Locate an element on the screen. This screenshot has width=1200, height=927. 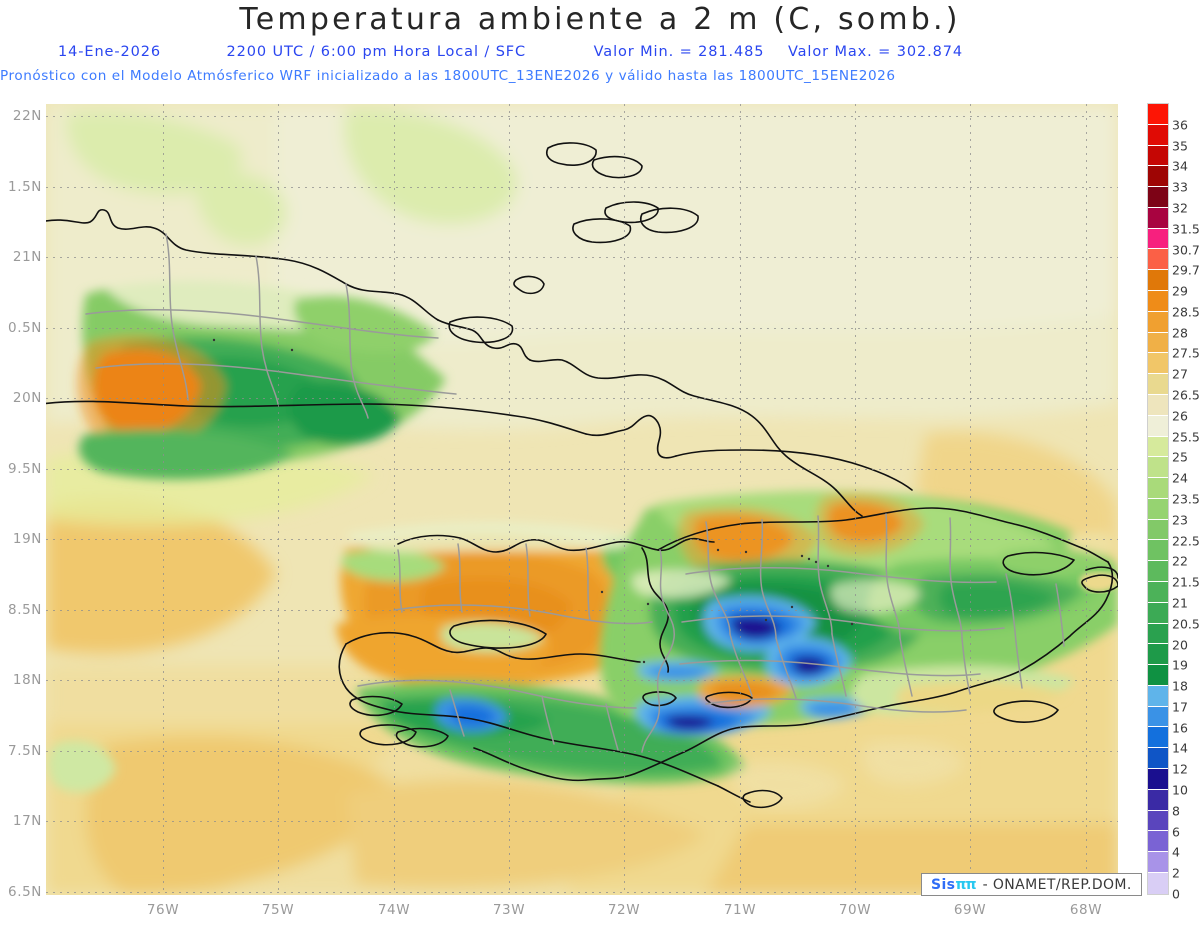
x-tick-label: 76W is located at coordinates (163, 910).